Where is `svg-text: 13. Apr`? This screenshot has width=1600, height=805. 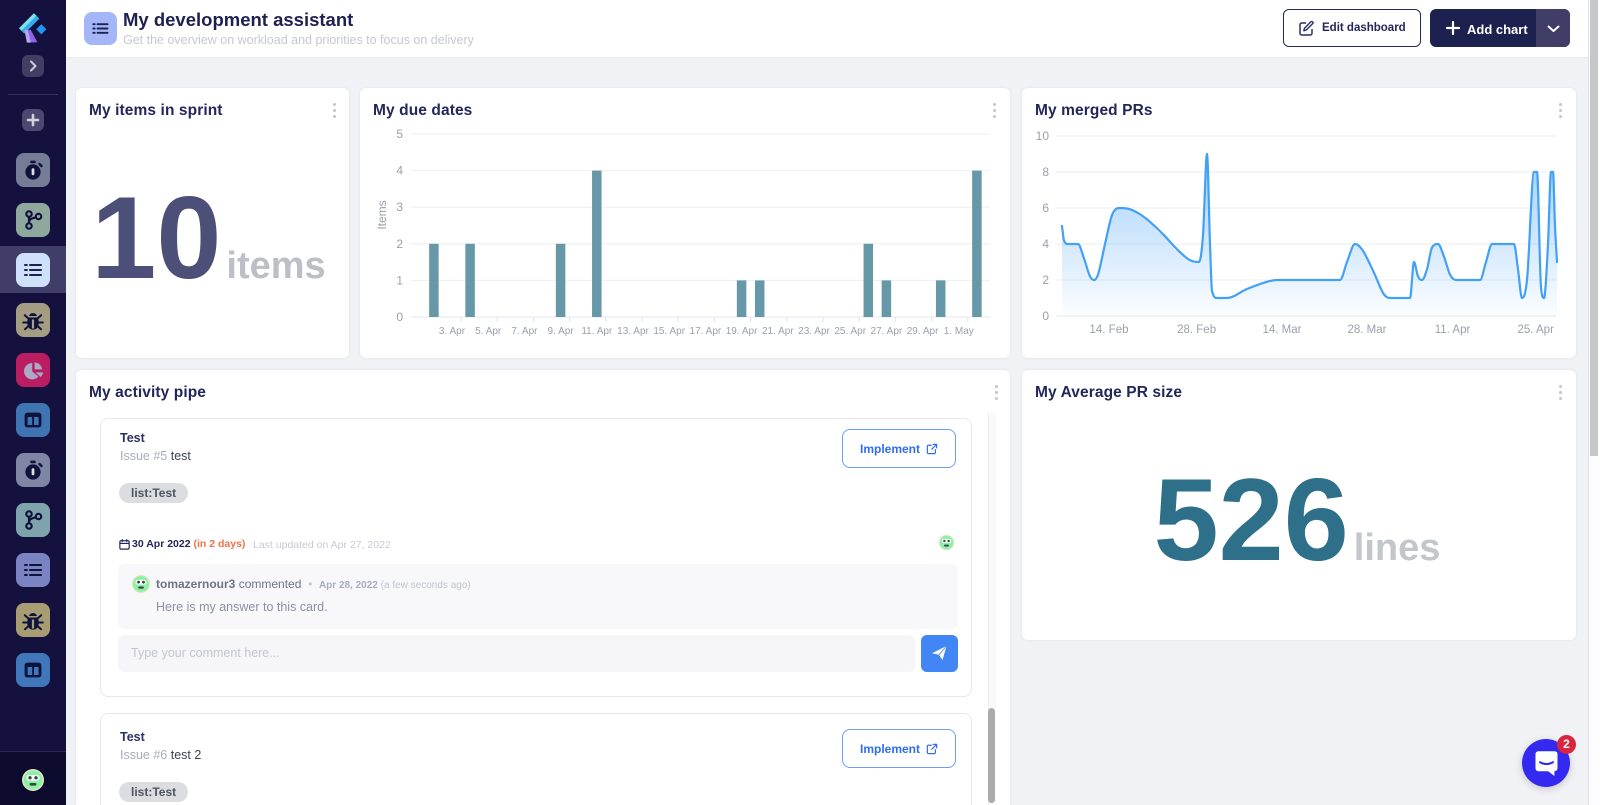 svg-text: 13. Apr is located at coordinates (633, 331).